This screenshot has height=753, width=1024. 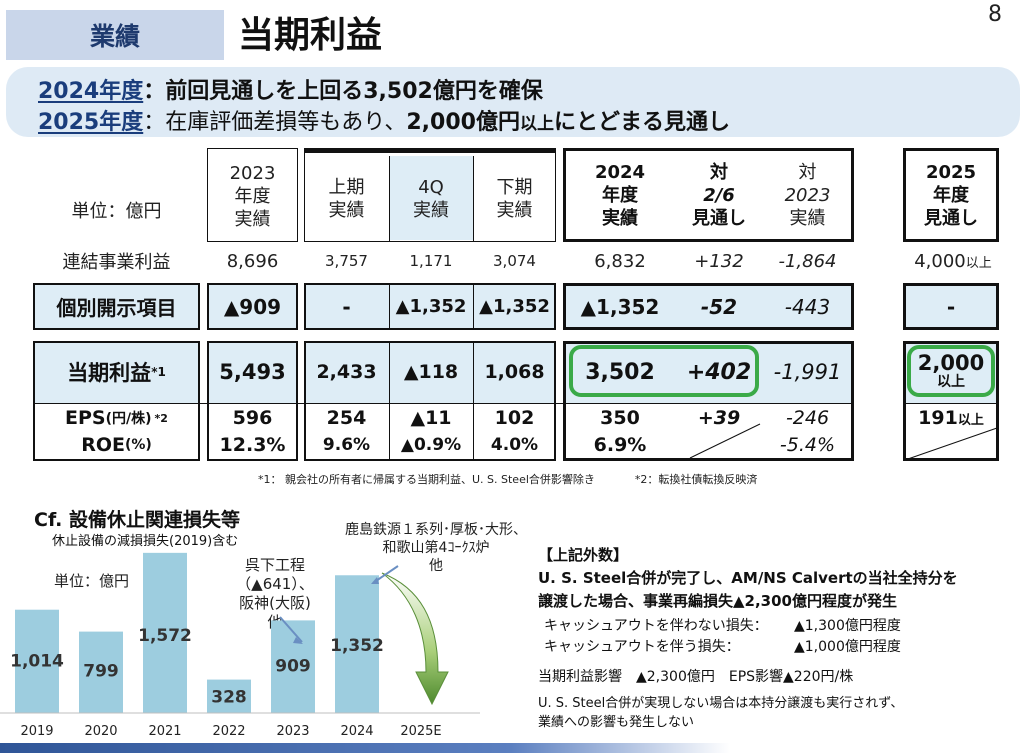 What do you see at coordinates (420, 731) in the screenshot?
I see `x-tick-label: 2025E` at bounding box center [420, 731].